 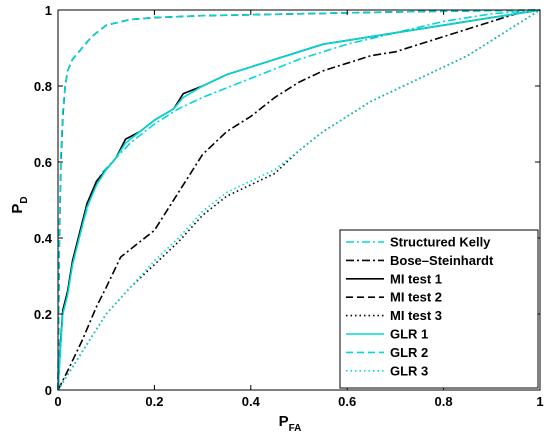 I want to click on y-axis-label: PD, so click(x=19, y=204).